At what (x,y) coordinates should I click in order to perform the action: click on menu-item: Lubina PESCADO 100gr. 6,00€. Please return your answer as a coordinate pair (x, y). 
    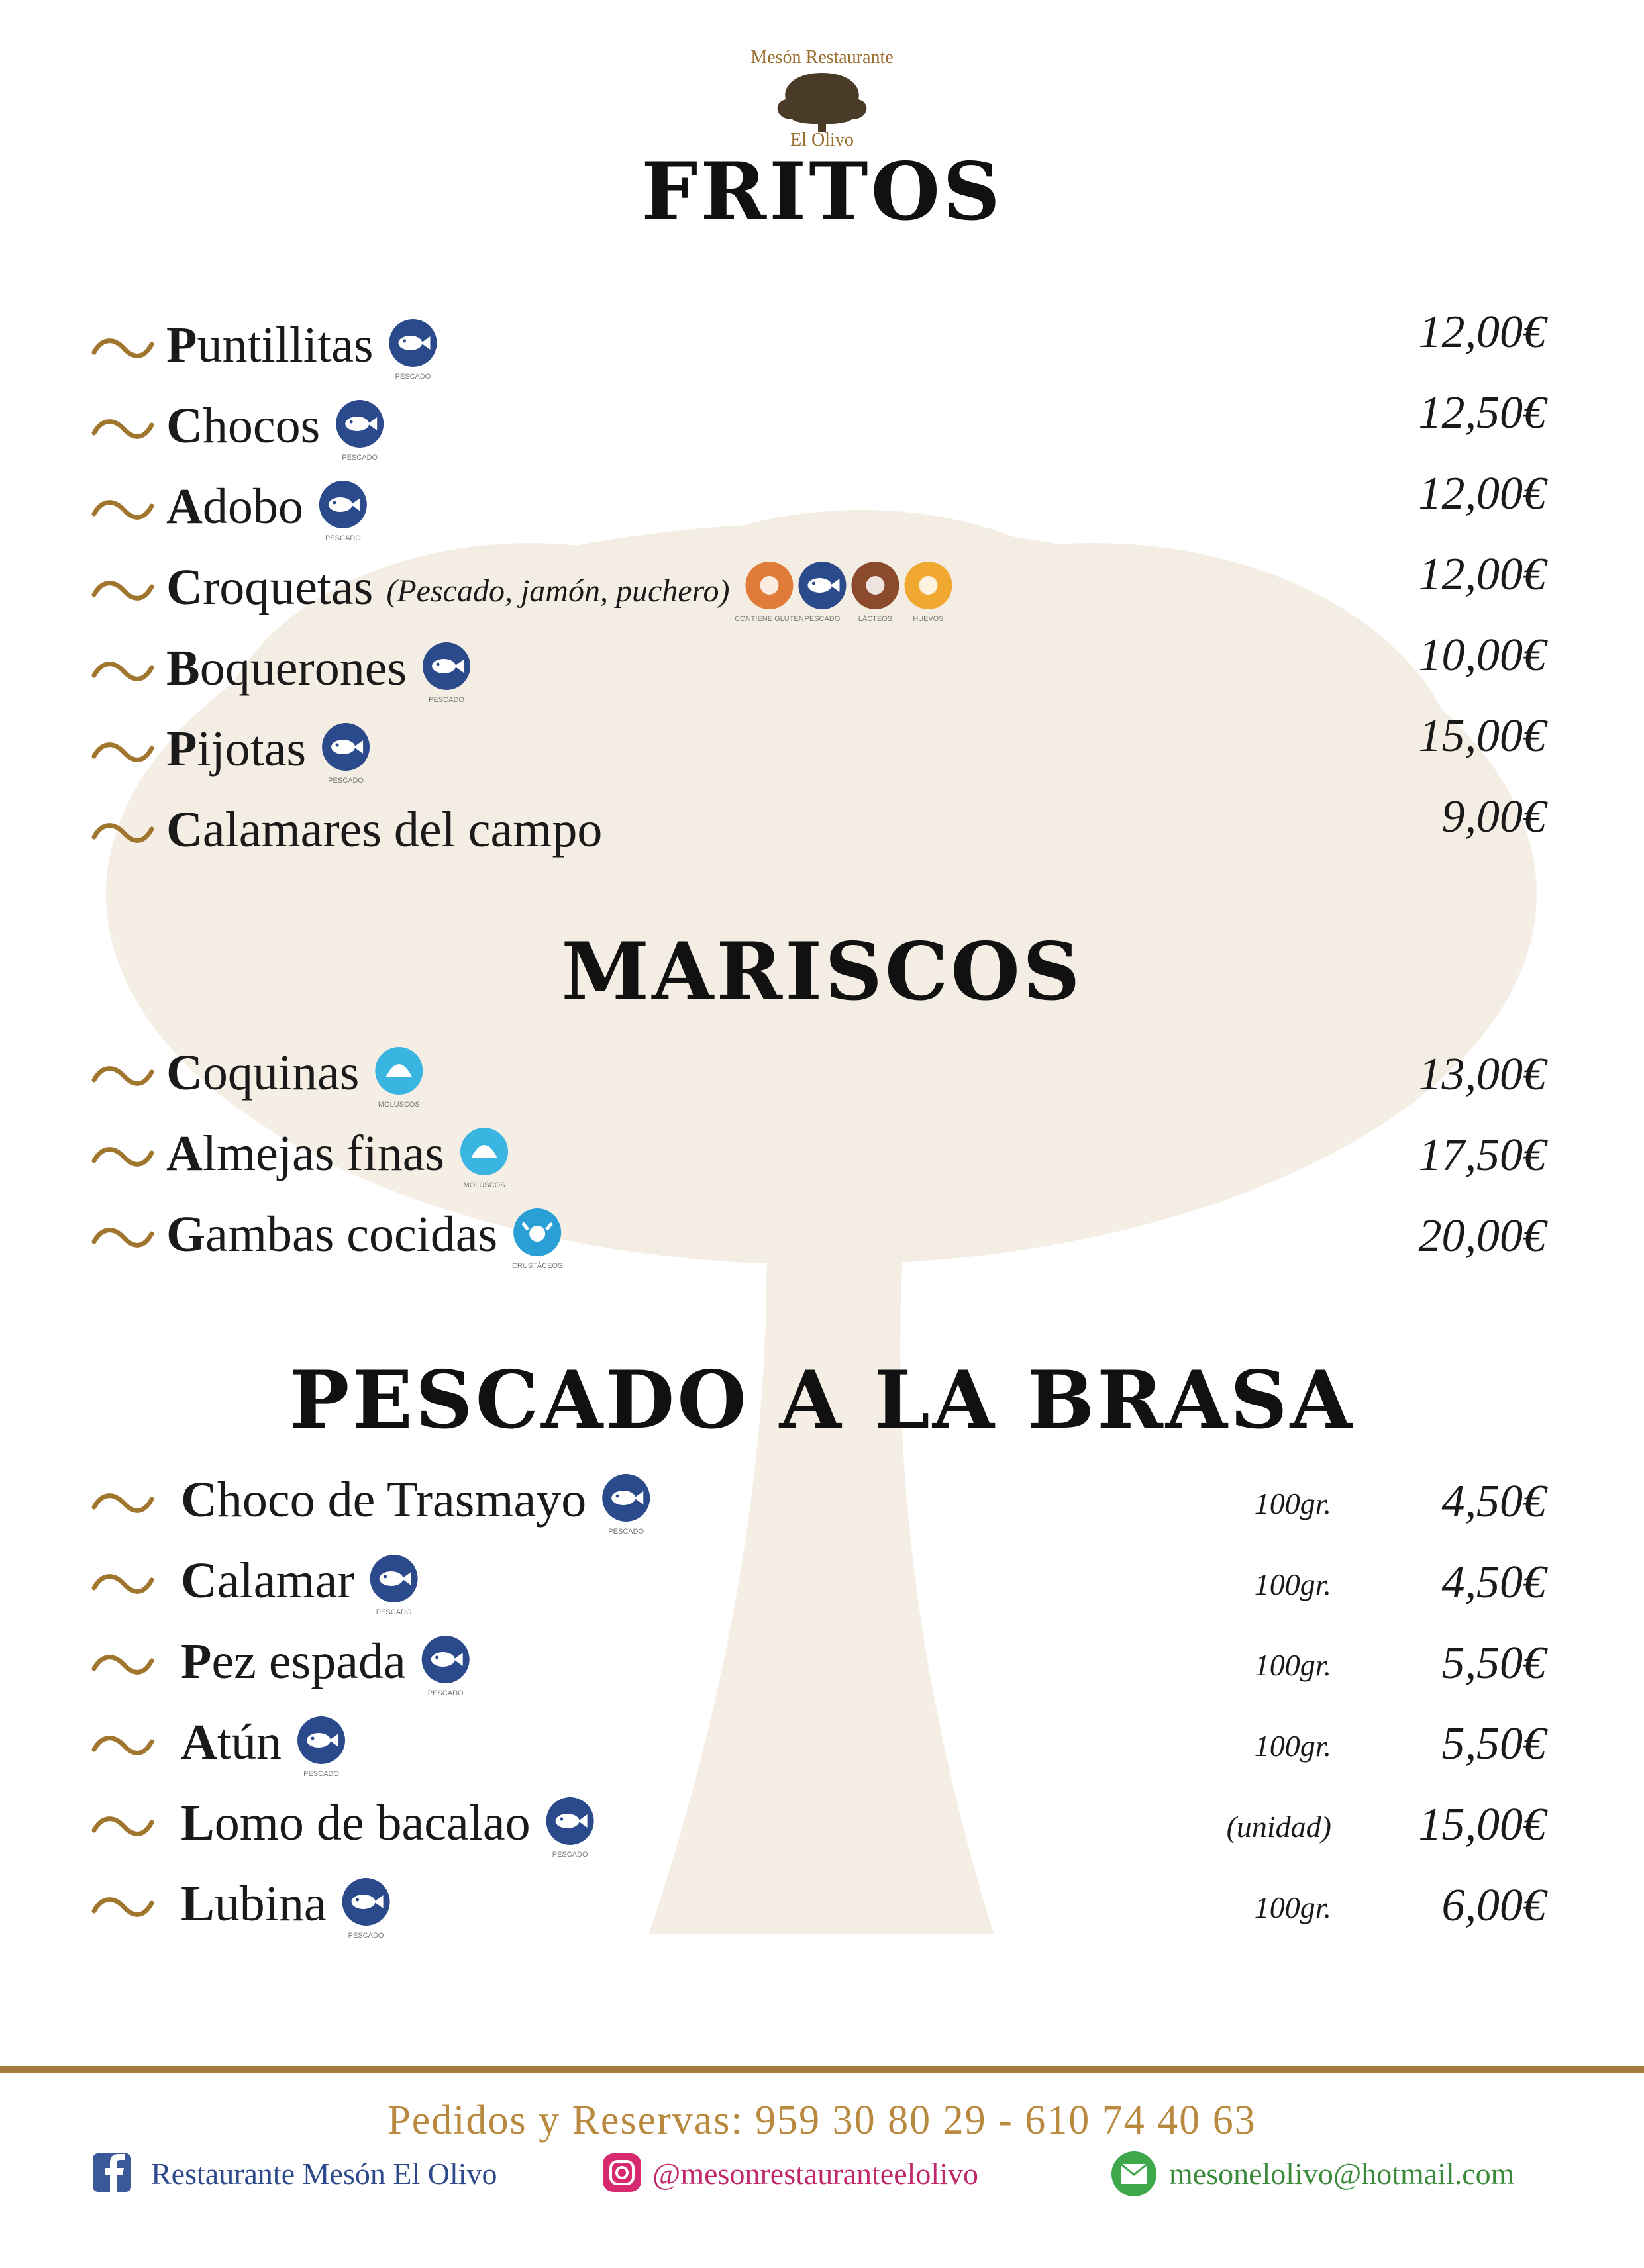
    Looking at the image, I should click on (819, 1908).